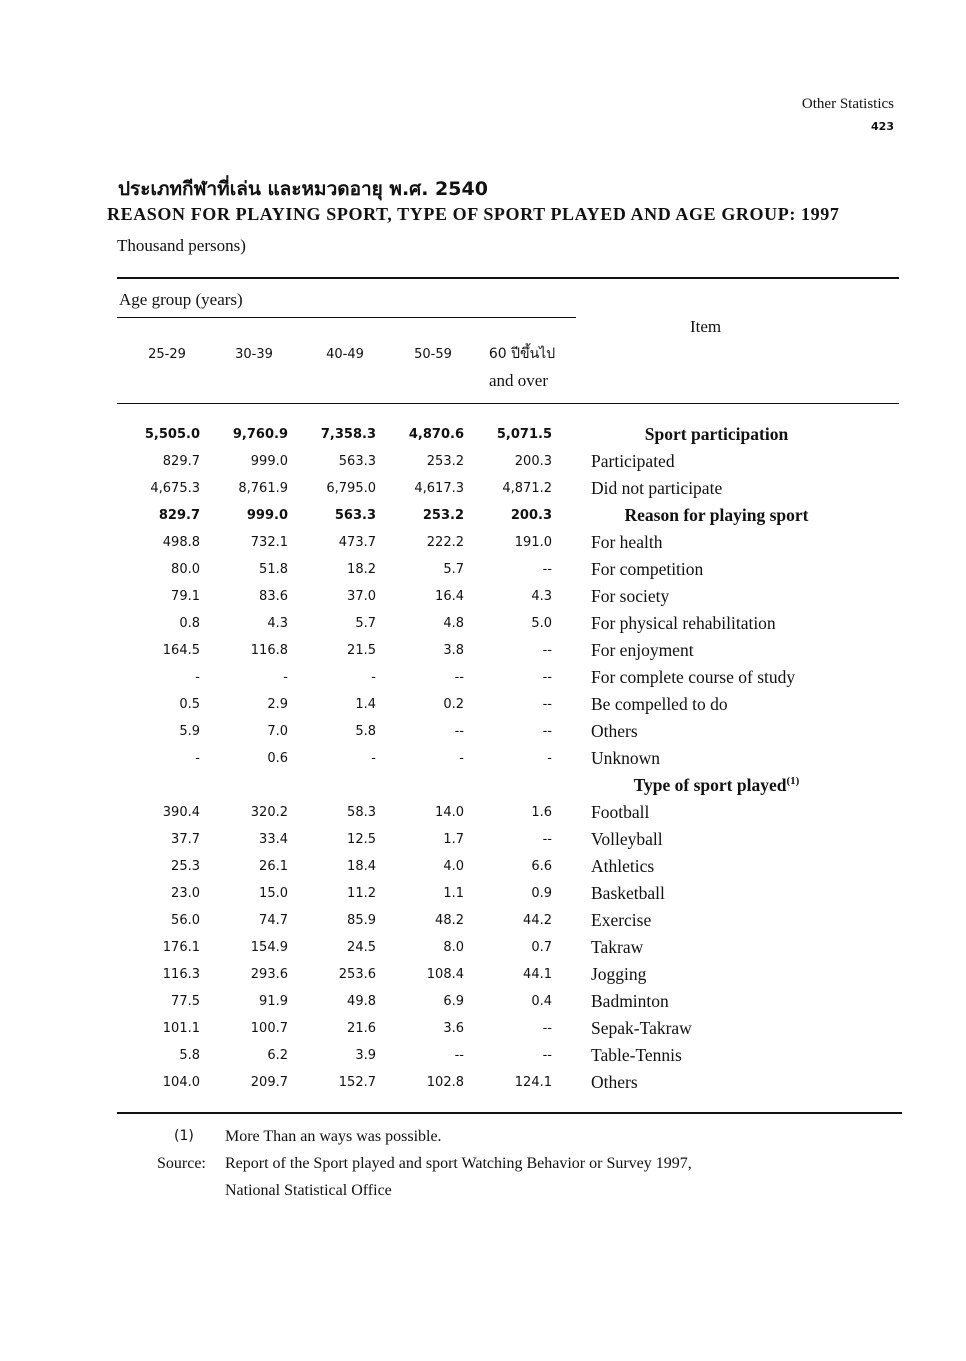 The width and height of the screenshot is (966, 1361). I want to click on value-cell: 6.2, so click(277, 1055).